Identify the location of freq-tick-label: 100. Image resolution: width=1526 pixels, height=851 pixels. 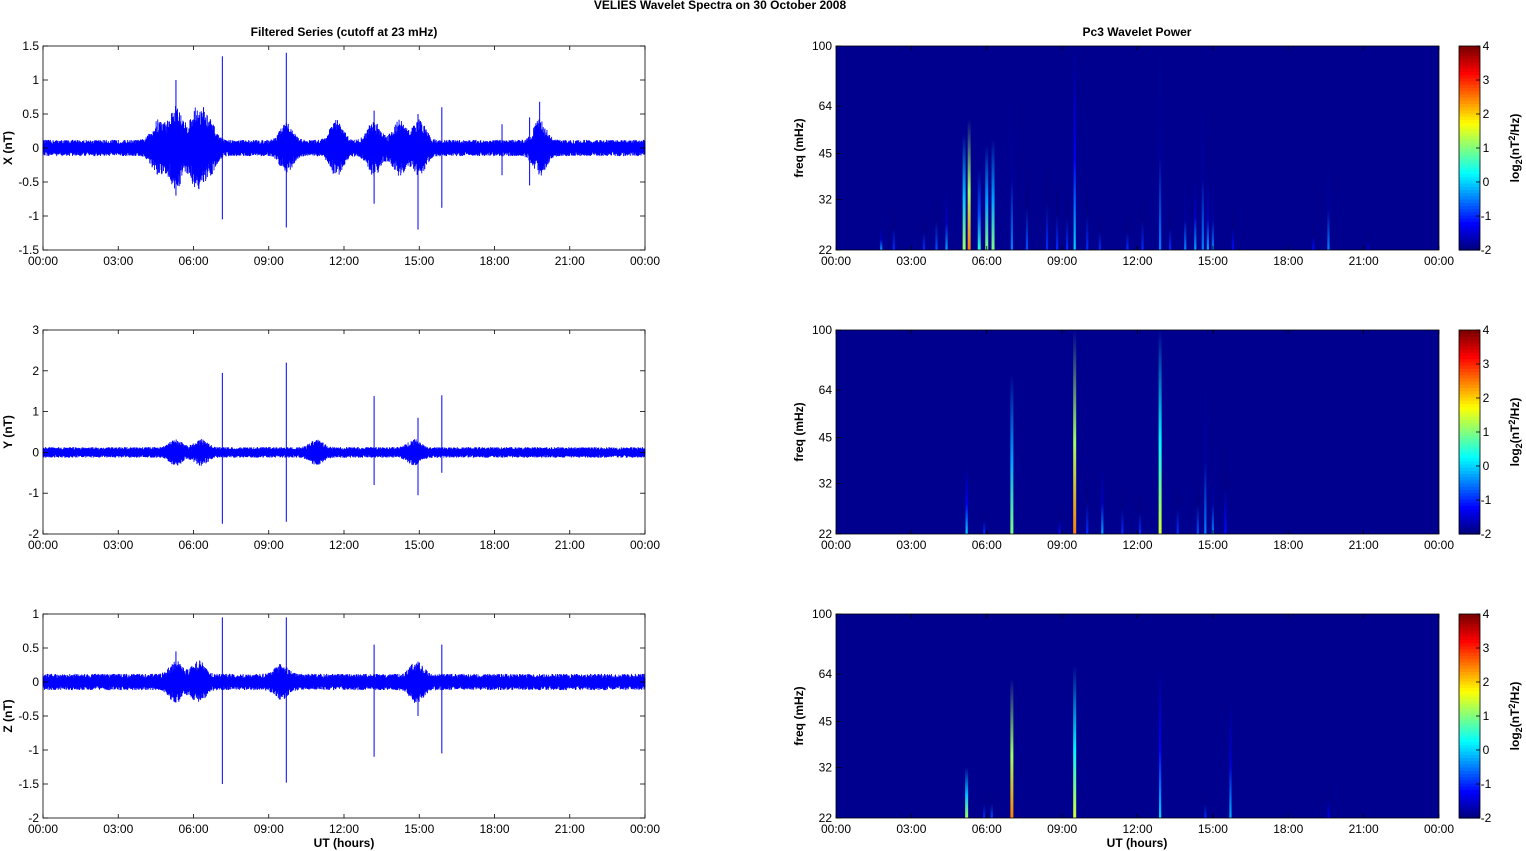
(822, 330).